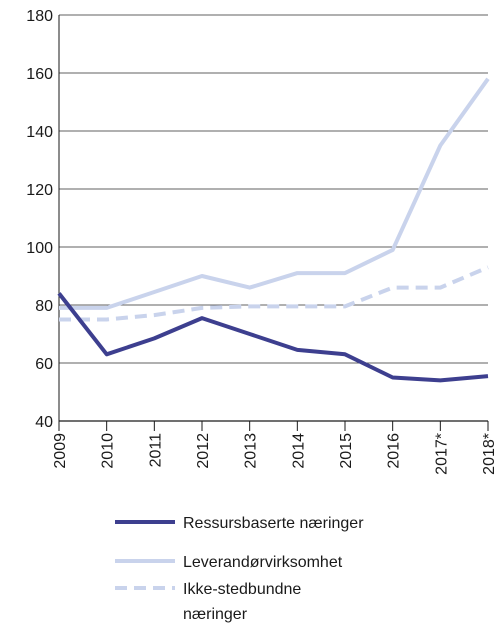 This screenshot has height=633, width=500. I want to click on y-tick-label: 160, so click(39, 74).